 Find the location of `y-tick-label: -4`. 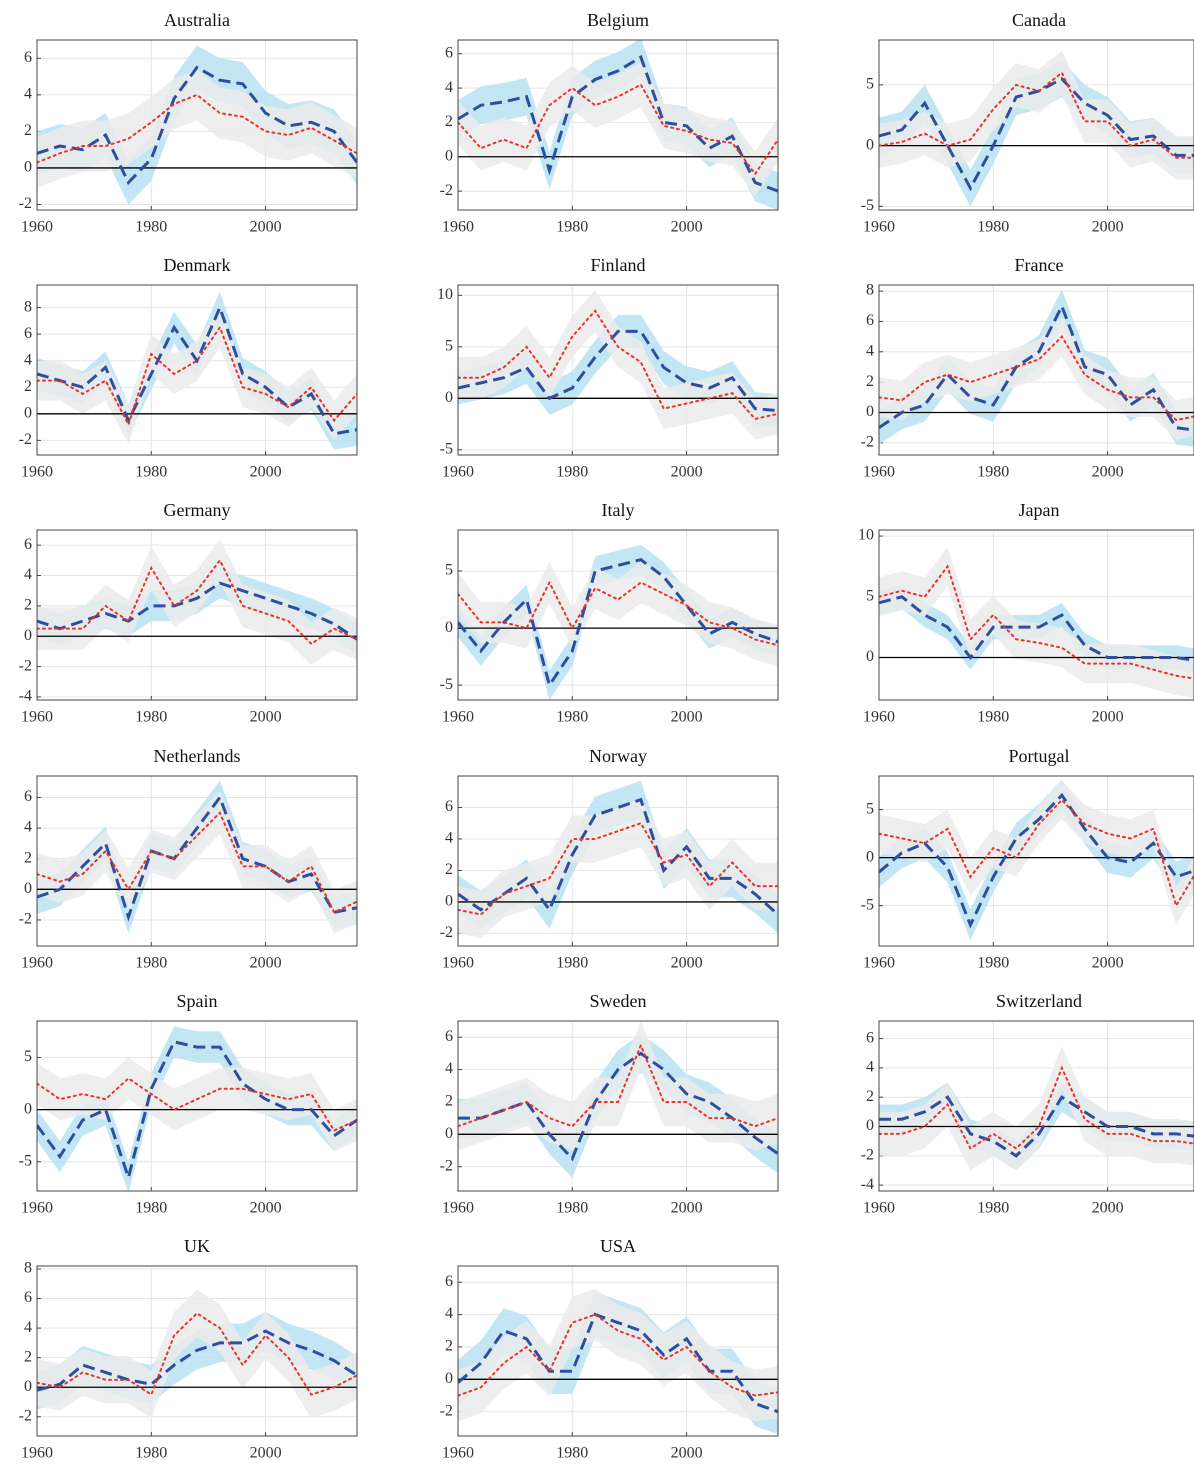

y-tick-label: -4 is located at coordinates (25, 696).